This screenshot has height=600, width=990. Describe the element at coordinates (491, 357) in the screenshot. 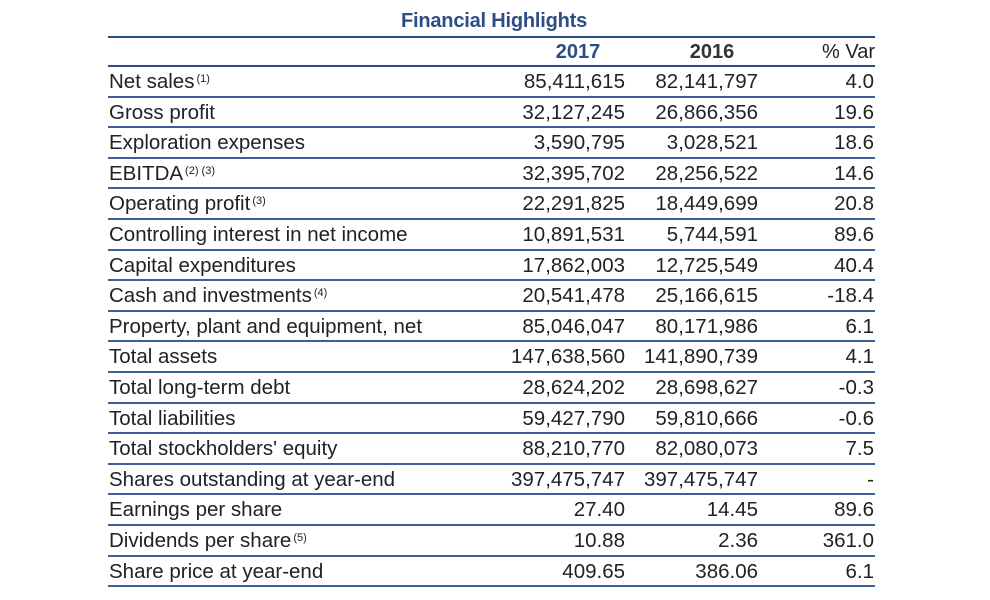

I see `table-row: Total assets 147,638,560 141,890,739 4.1` at that location.